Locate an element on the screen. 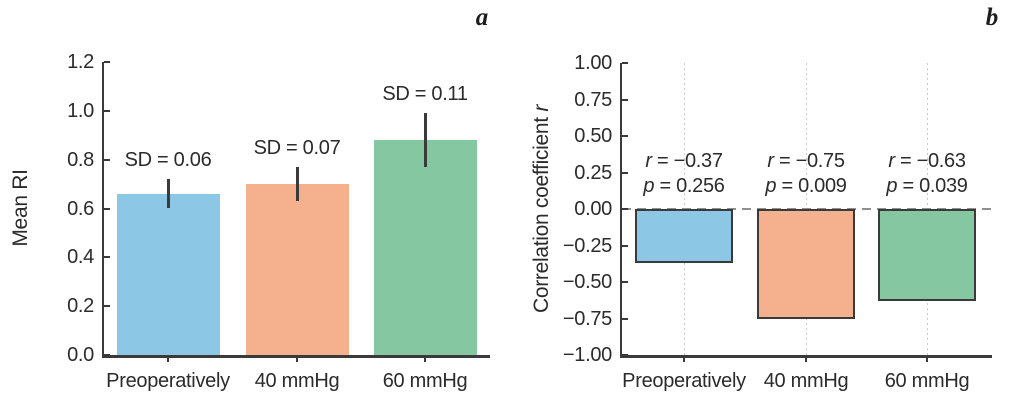  x-axis-a is located at coordinates (296, 356).